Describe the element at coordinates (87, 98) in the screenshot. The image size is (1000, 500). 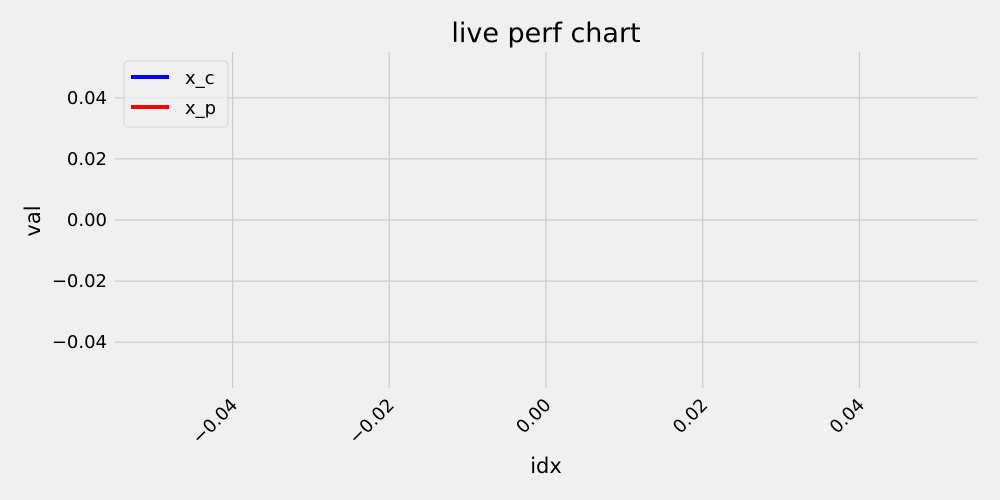
I see `y-tick-label: 0.04` at that location.